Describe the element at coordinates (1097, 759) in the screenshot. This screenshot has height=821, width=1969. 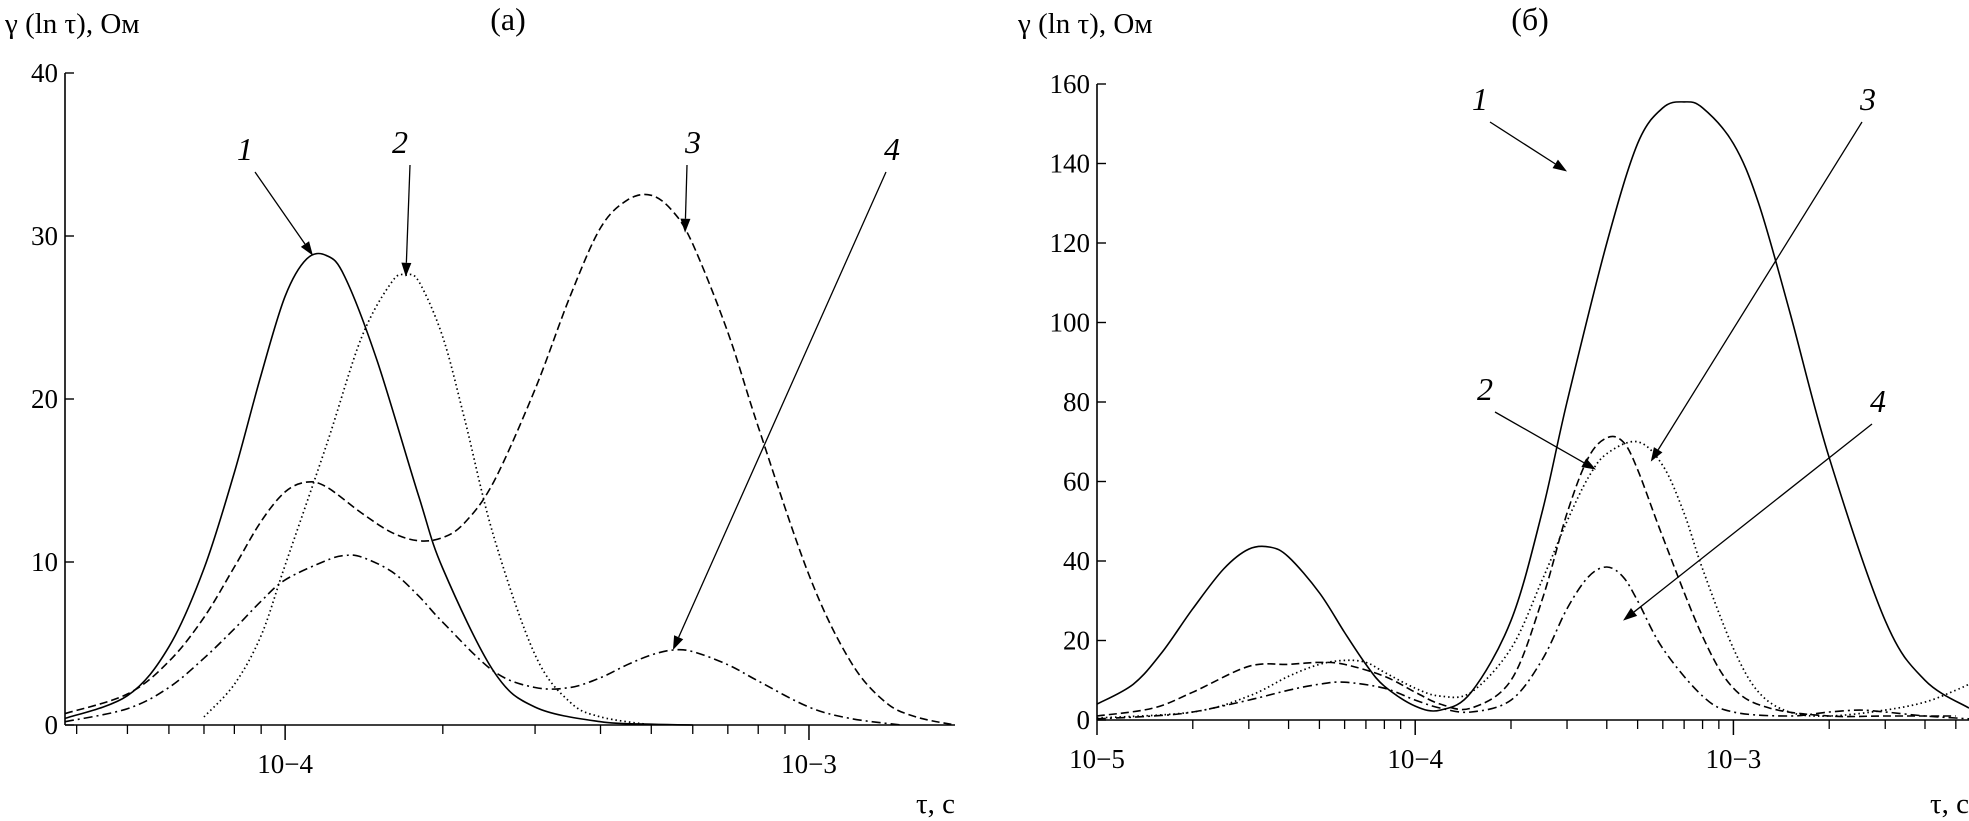
I see `x-tick-label: 10−5` at that location.